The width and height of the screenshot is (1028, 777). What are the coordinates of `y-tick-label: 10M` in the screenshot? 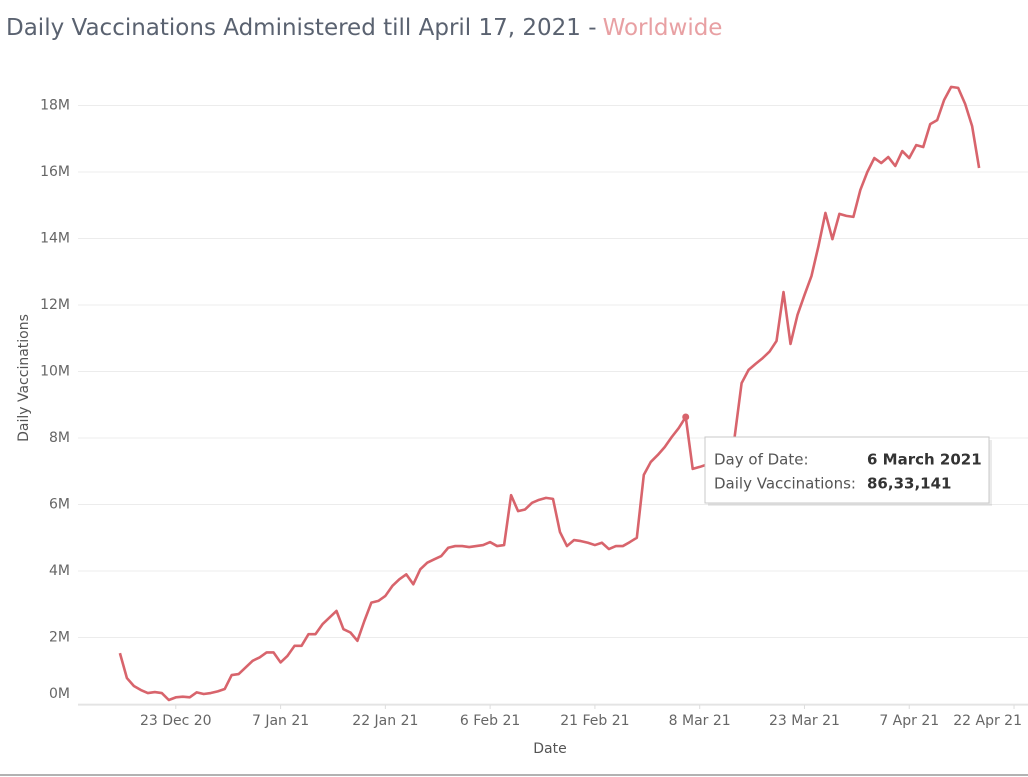 It's located at (55, 372).